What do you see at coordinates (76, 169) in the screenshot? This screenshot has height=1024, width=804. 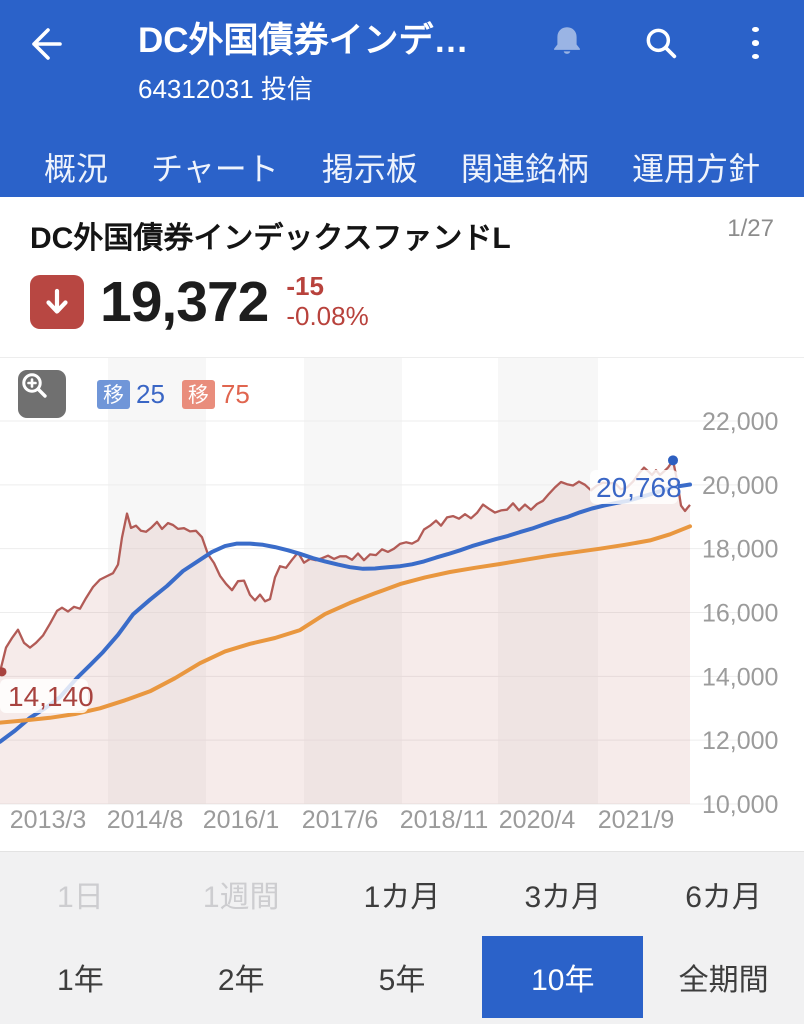 I see `tab-overview: 概況` at bounding box center [76, 169].